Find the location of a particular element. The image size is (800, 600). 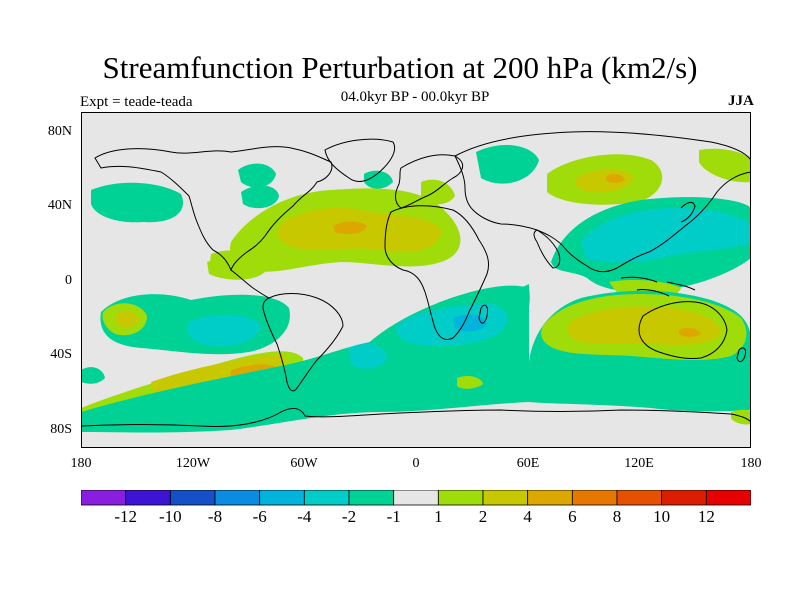

plot-subtitle: 04.0kyr BP - 00.0kyr BP is located at coordinates (415, 97).